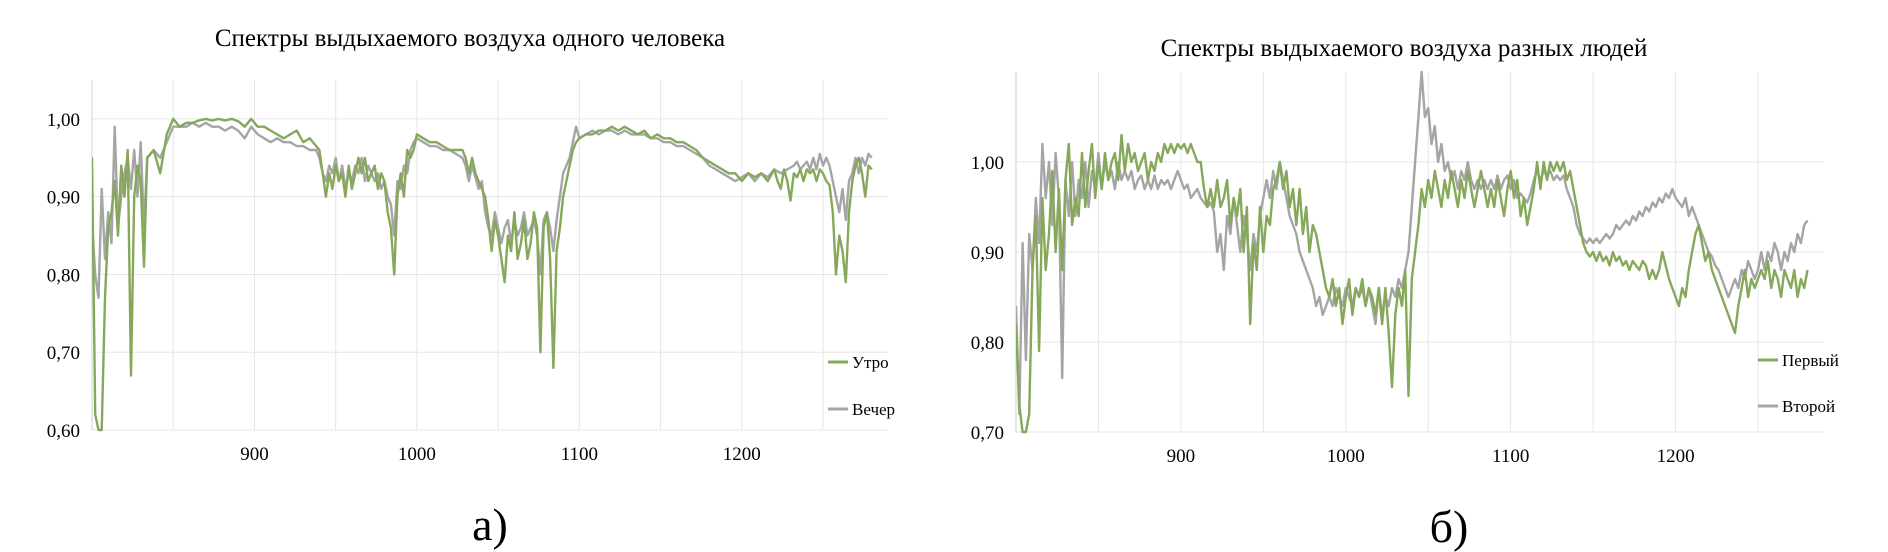 This screenshot has height=552, width=1888. I want to click on legend: Первый Второй, so click(1798, 383).